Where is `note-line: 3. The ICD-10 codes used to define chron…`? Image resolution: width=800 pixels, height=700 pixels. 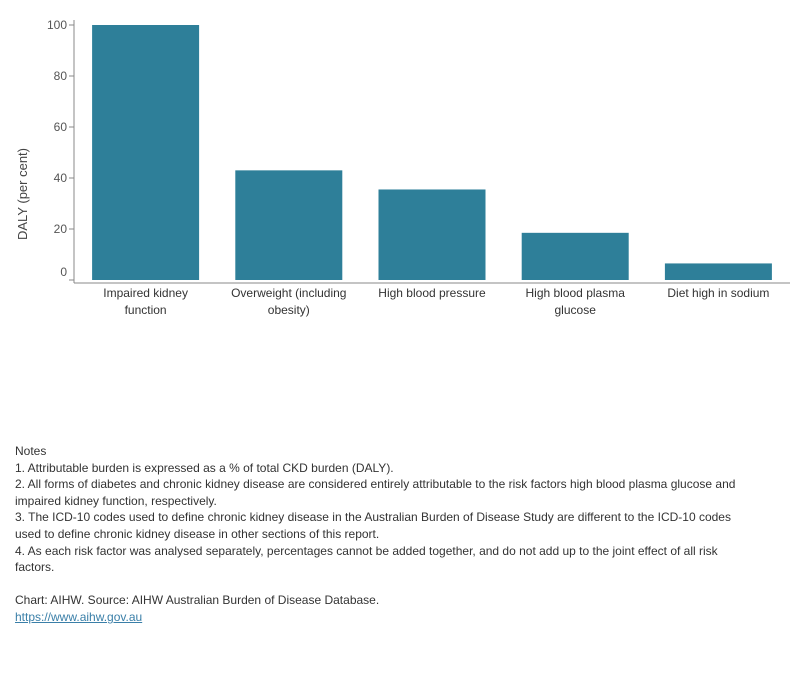
note-line: 3. The ICD-10 codes used to define chron… is located at coordinates (373, 517).